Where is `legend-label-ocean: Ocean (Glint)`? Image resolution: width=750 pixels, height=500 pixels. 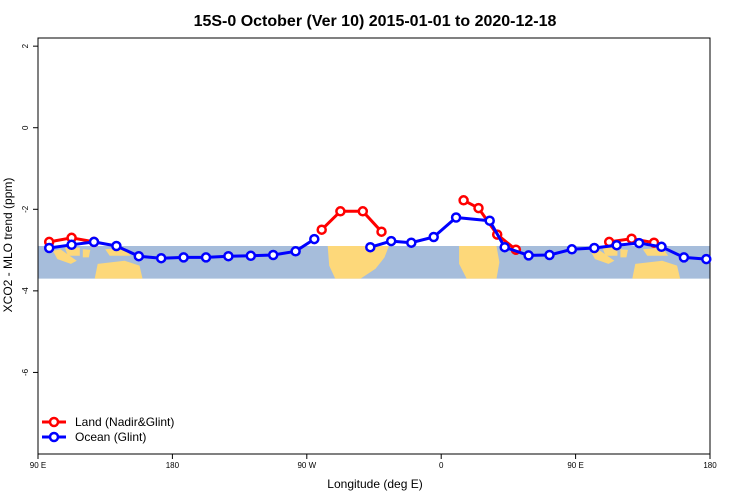
legend-label-ocean: Ocean (Glint) is located at coordinates (110, 437).